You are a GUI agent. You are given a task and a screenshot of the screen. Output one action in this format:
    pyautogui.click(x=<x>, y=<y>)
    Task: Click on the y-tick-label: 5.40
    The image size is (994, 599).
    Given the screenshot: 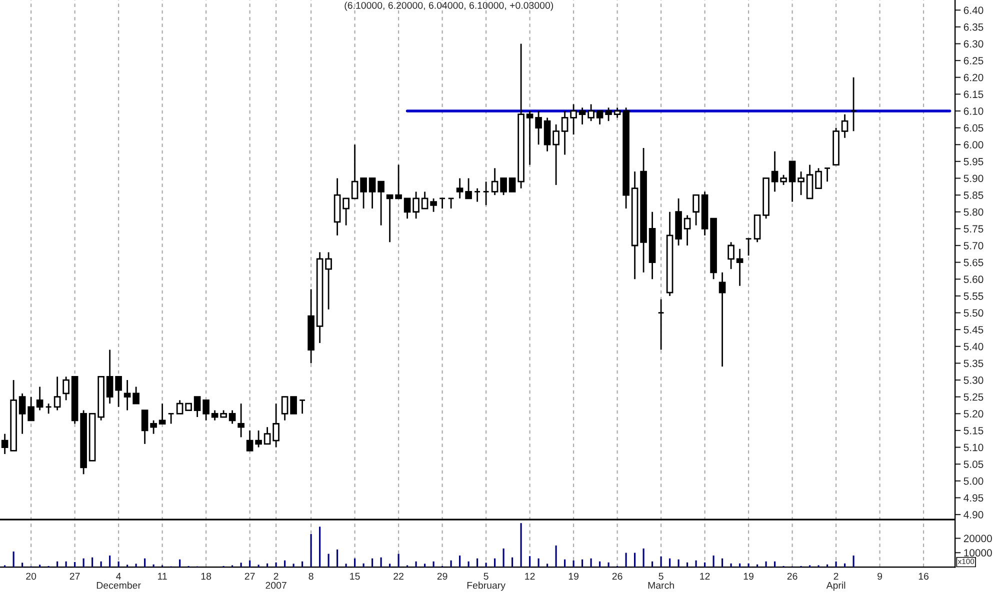 What is the action you would take?
    pyautogui.click(x=974, y=346)
    